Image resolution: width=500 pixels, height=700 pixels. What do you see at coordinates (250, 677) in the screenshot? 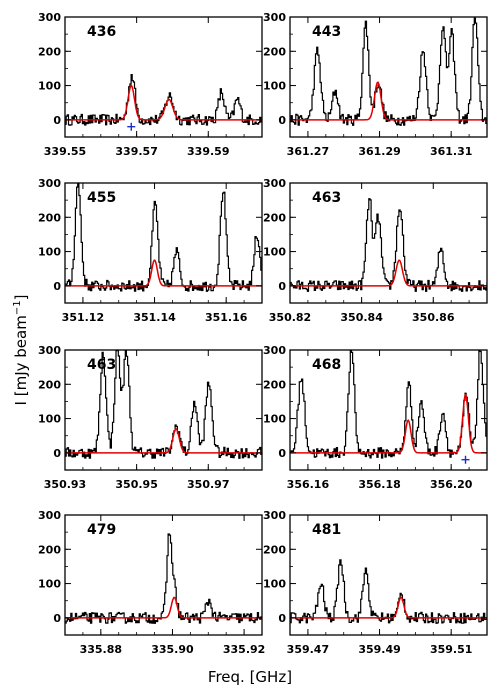
I see `x-axis-label: Freq. [GHz]` at bounding box center [250, 677].